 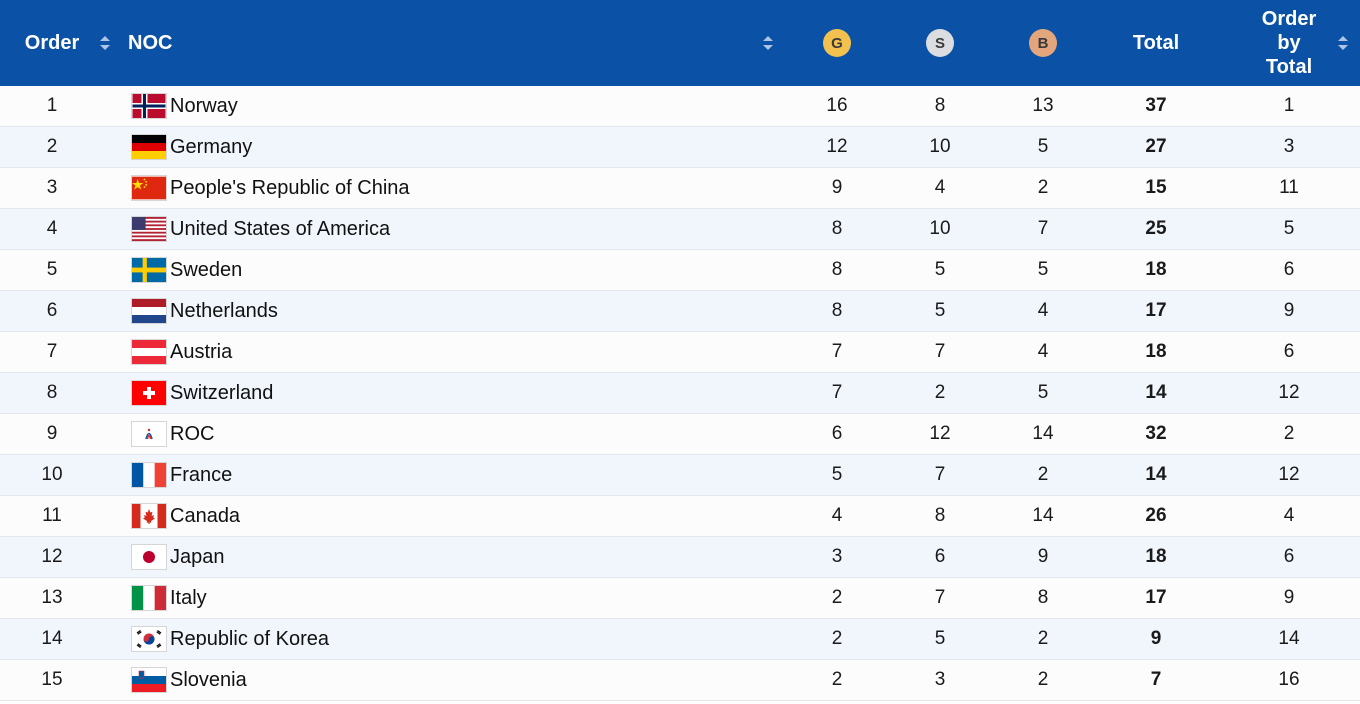 What do you see at coordinates (442, 106) in the screenshot?
I see `noc-cell: Norway` at bounding box center [442, 106].